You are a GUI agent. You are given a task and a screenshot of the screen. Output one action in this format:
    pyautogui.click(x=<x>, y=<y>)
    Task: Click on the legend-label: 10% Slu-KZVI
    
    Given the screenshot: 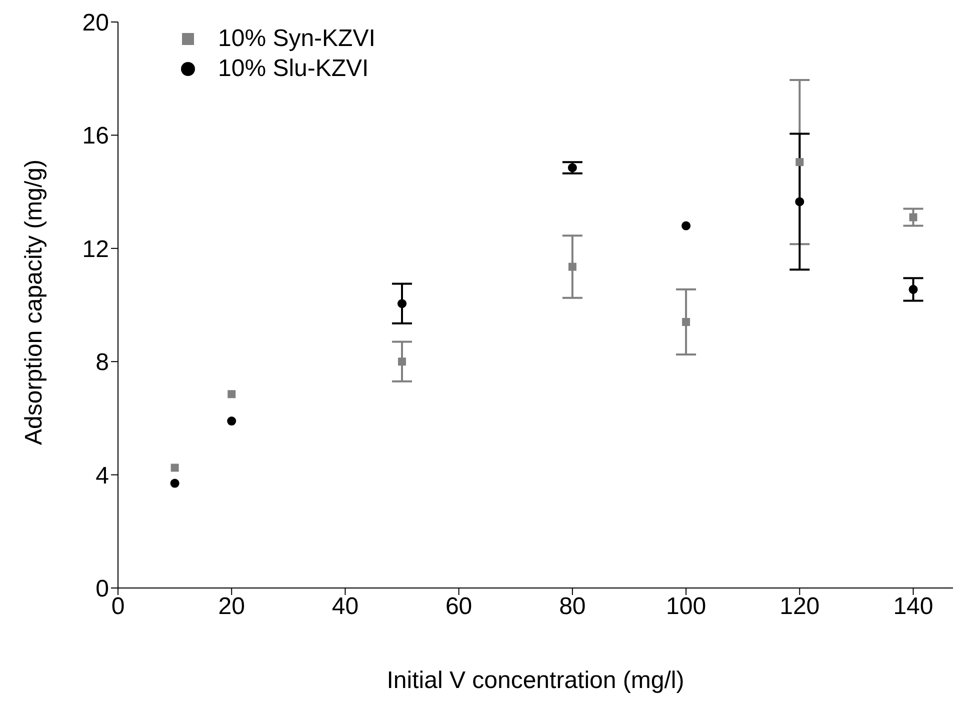 What is the action you would take?
    pyautogui.click(x=293, y=69)
    